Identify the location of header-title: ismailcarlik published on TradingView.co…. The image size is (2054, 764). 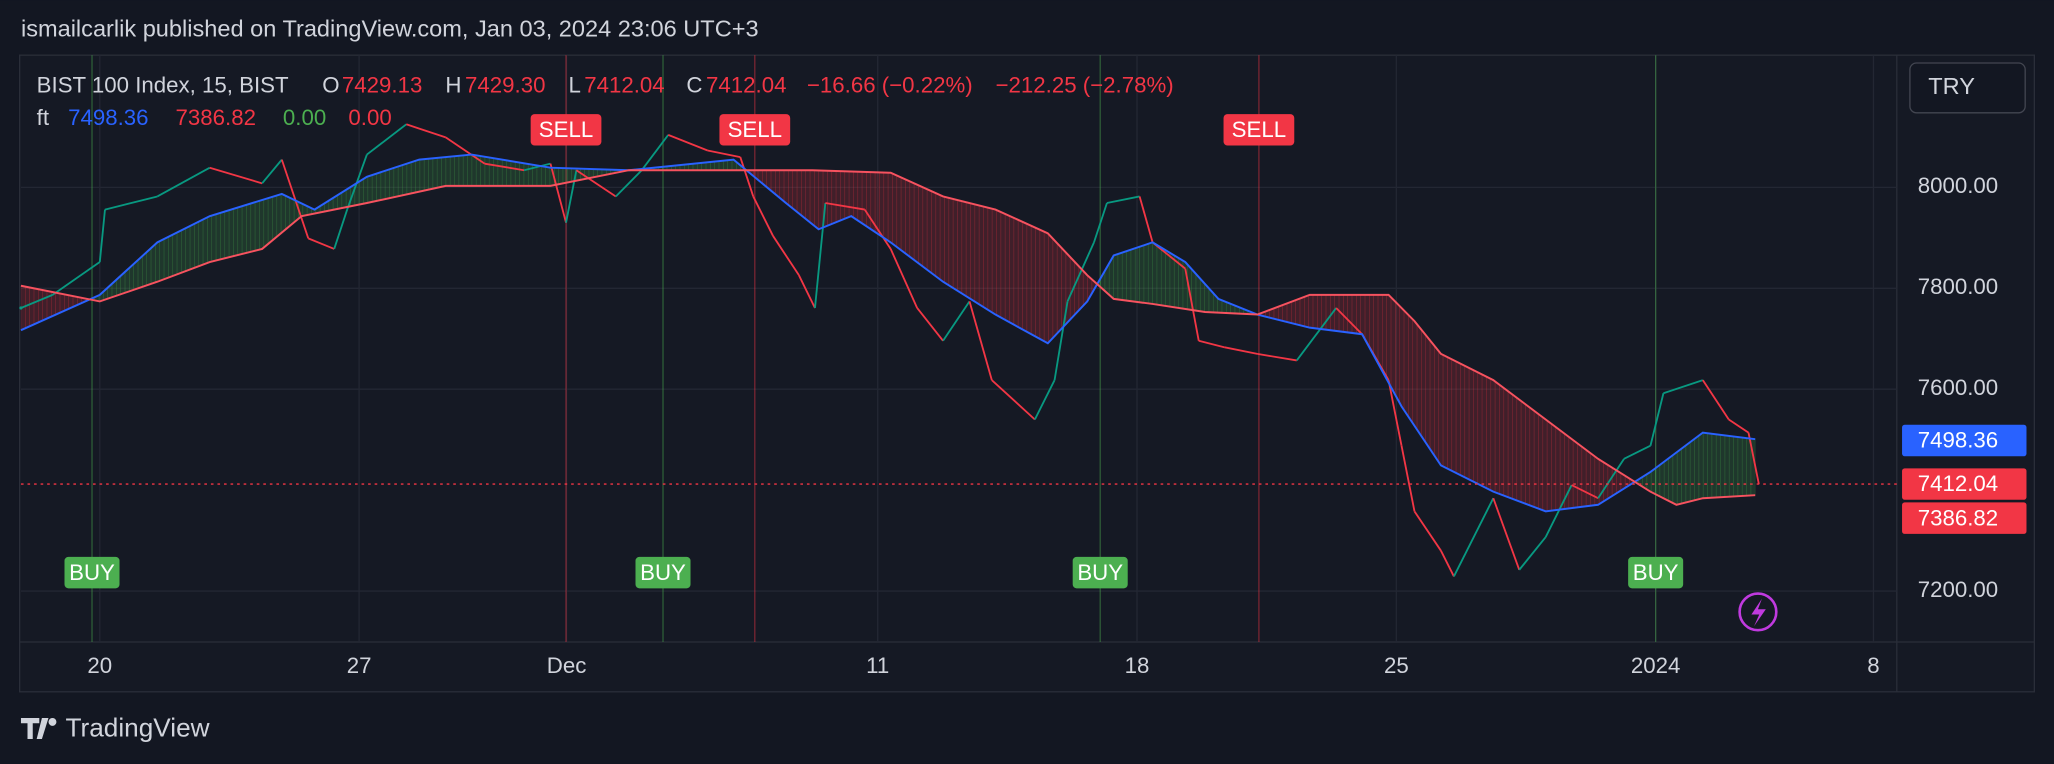
(390, 28).